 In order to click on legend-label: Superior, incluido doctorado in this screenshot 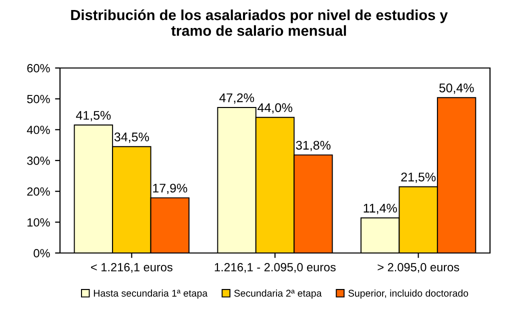, I will do `click(408, 294)`.